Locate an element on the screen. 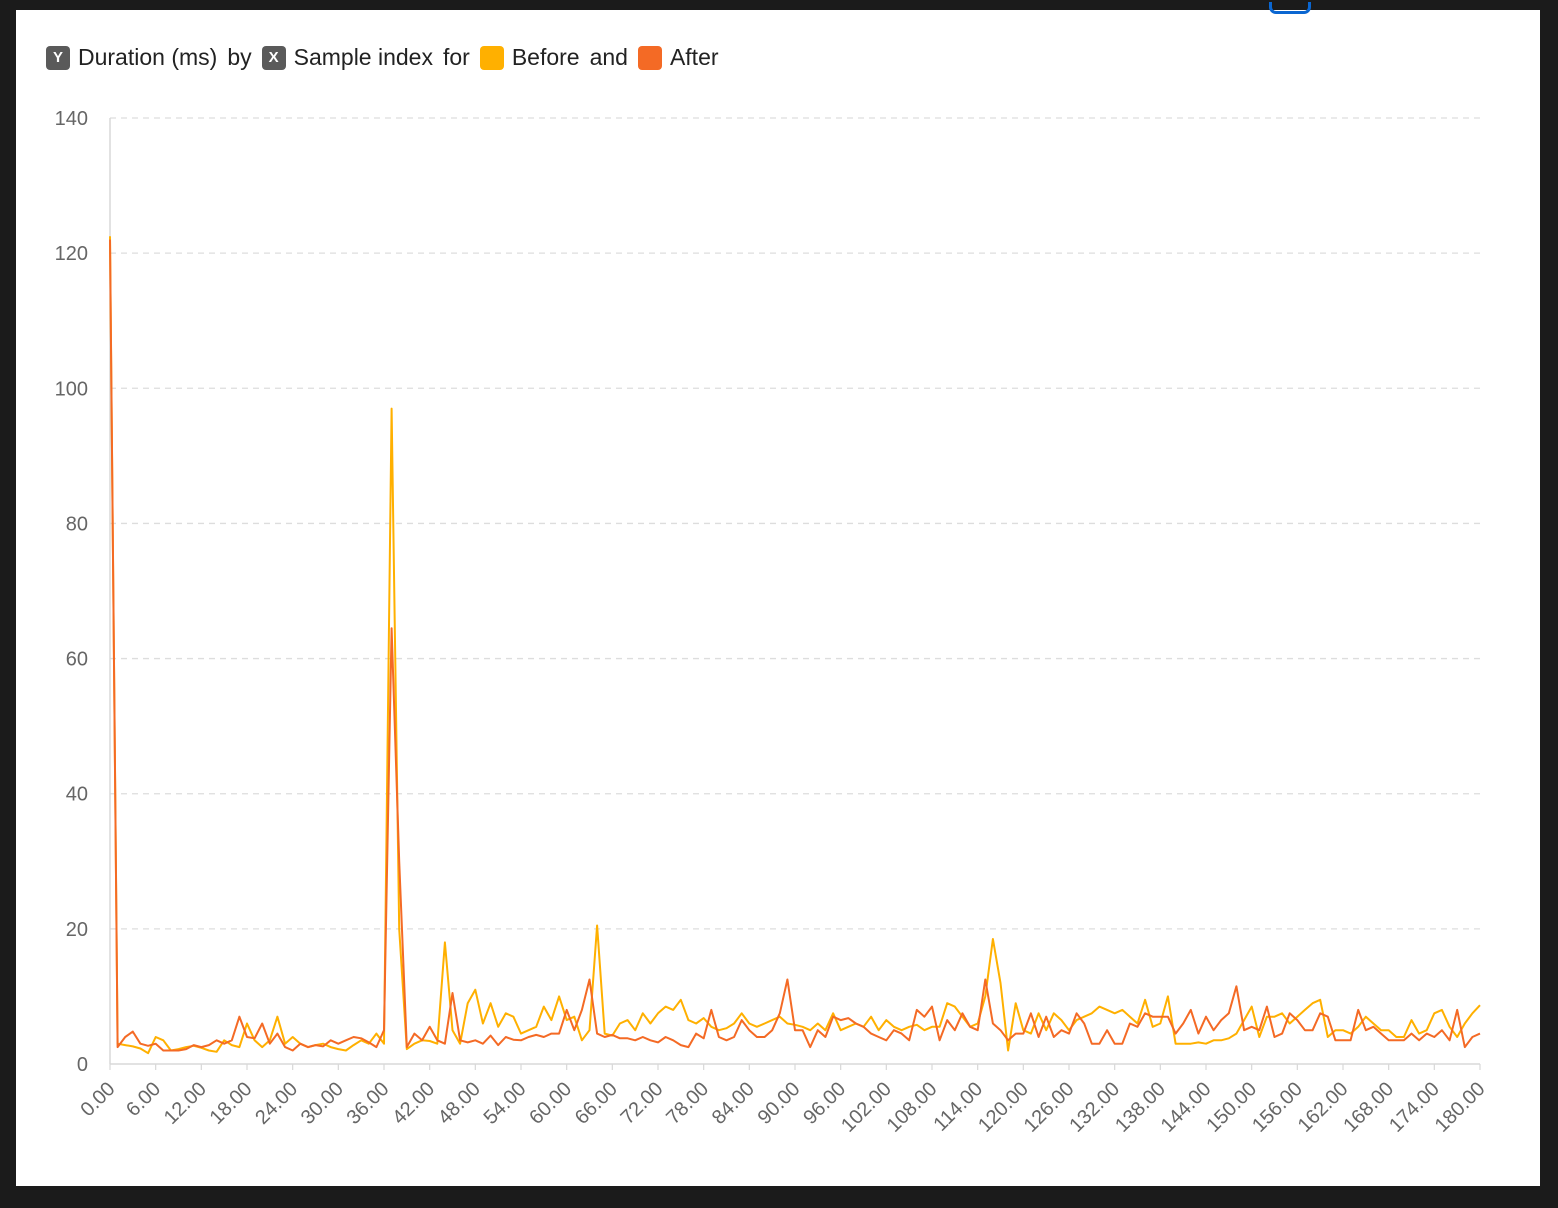 This screenshot has height=1208, width=1558. x-tick-label: 12.00 is located at coordinates (185, 1103).